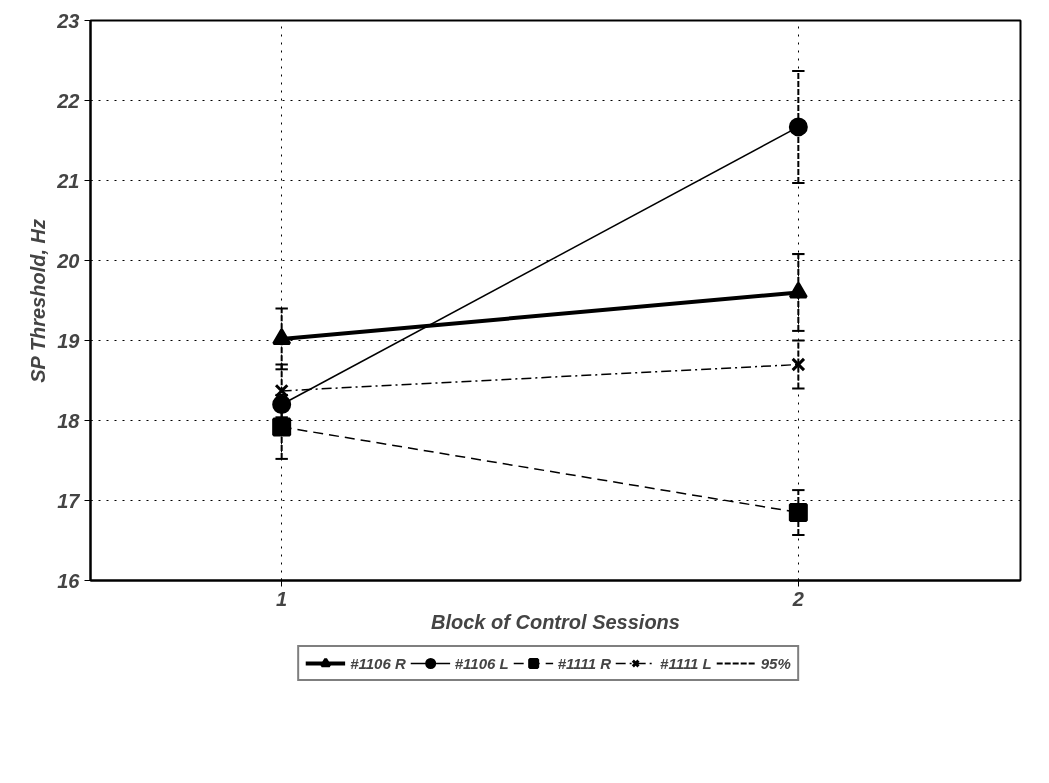  I want to click on x-tick-label: 1, so click(282, 598).